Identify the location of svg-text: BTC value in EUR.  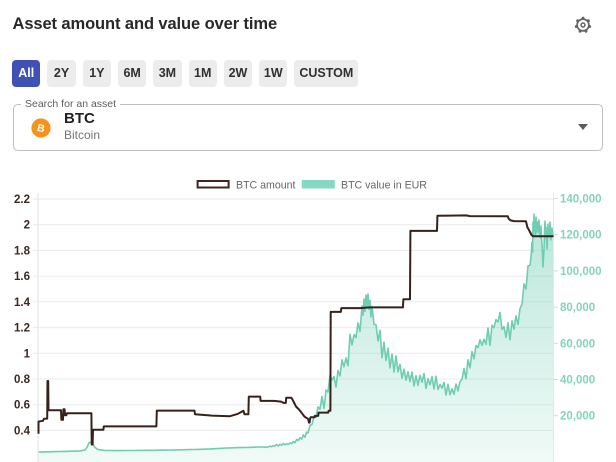
(384, 186).